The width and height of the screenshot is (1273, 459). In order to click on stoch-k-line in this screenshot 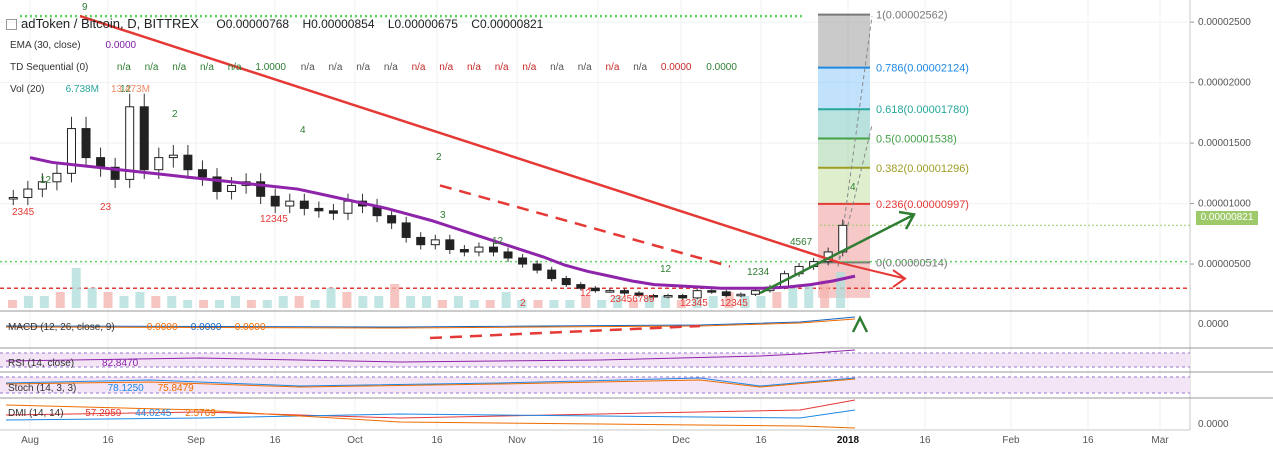, I will do `click(430, 382)`.